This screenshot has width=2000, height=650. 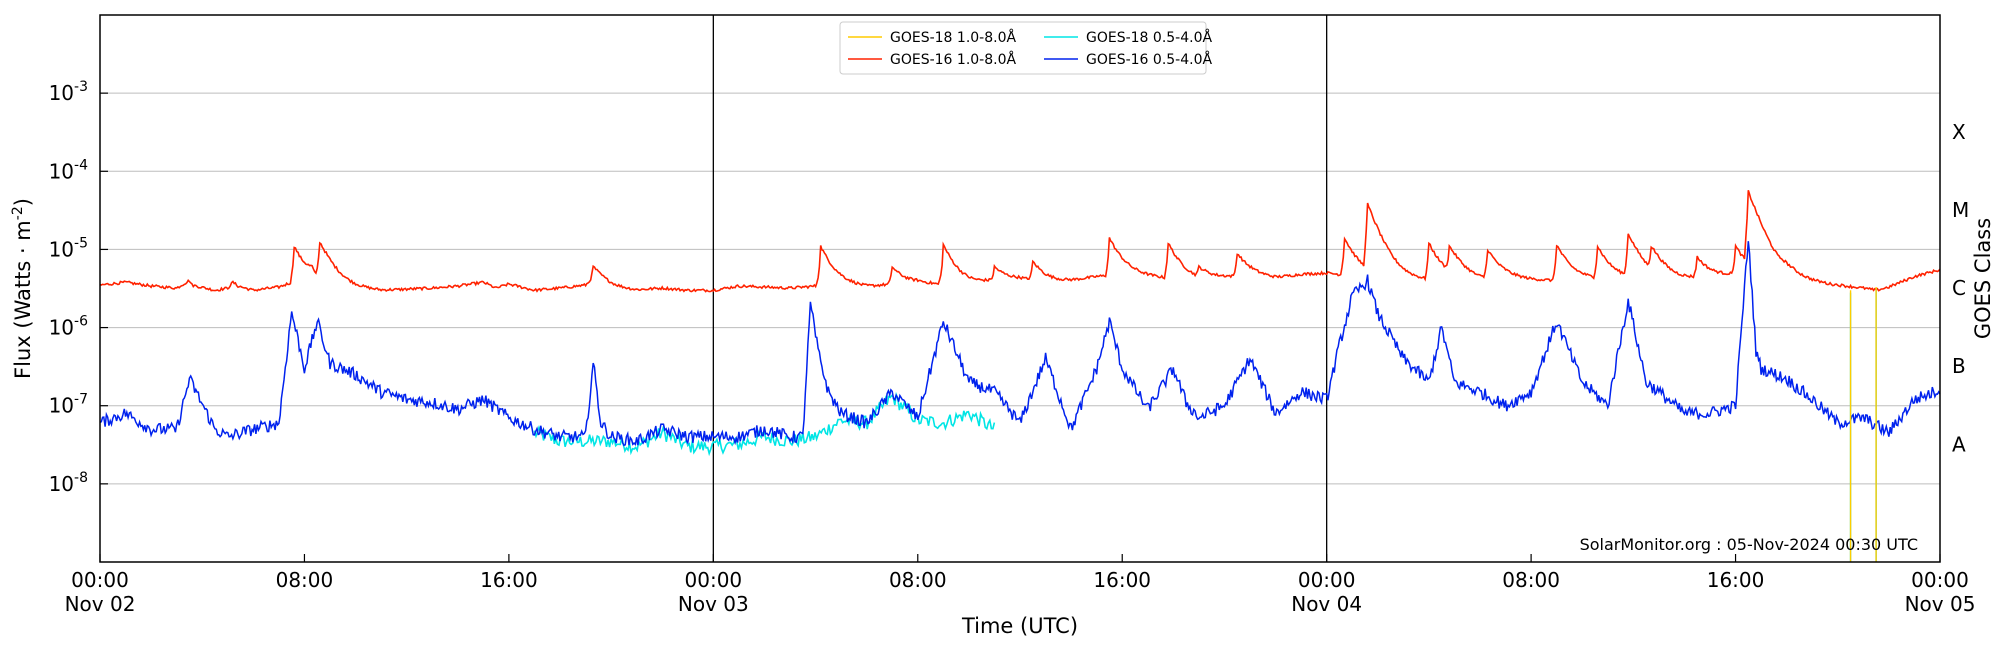 What do you see at coordinates (1960, 210) in the screenshot?
I see `goes-class-label: M` at bounding box center [1960, 210].